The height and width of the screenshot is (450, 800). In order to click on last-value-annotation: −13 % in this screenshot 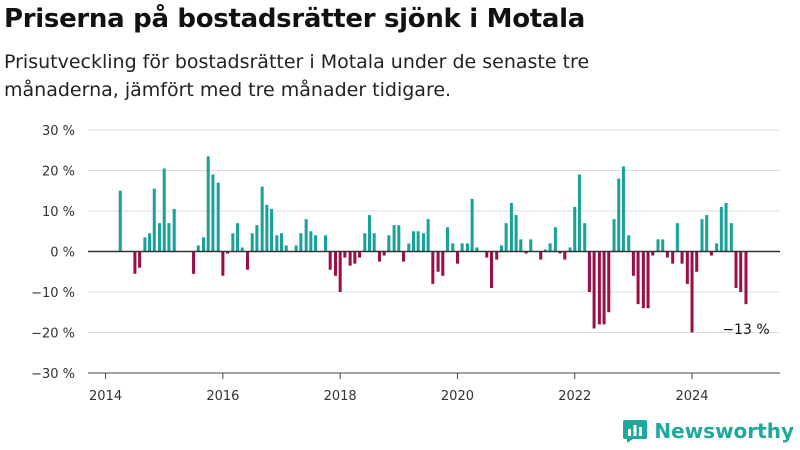, I will do `click(745, 330)`.